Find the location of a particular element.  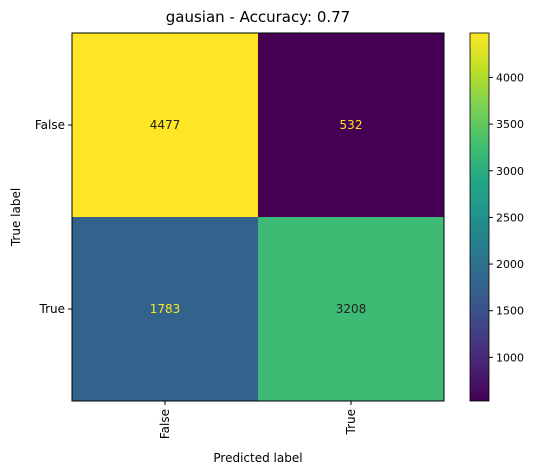

y-axis-ticks: False True is located at coordinates (53, 217).